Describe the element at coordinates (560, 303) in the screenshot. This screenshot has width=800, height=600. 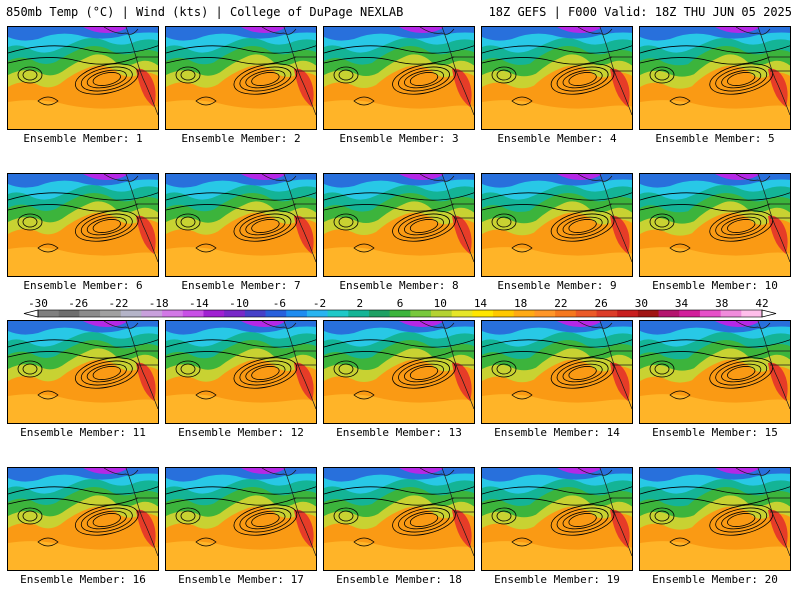
I see `colorbar-tick-label: 22` at that location.